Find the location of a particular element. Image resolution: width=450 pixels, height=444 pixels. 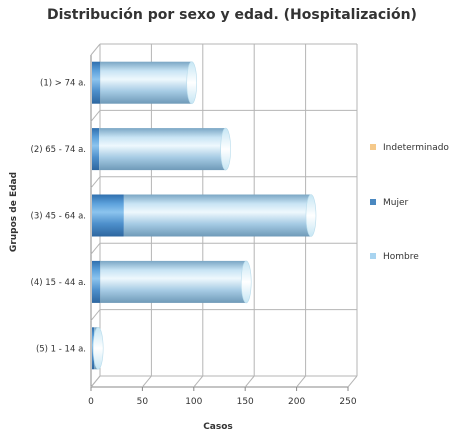

x-tick-label: 200 is located at coordinates (296, 402).